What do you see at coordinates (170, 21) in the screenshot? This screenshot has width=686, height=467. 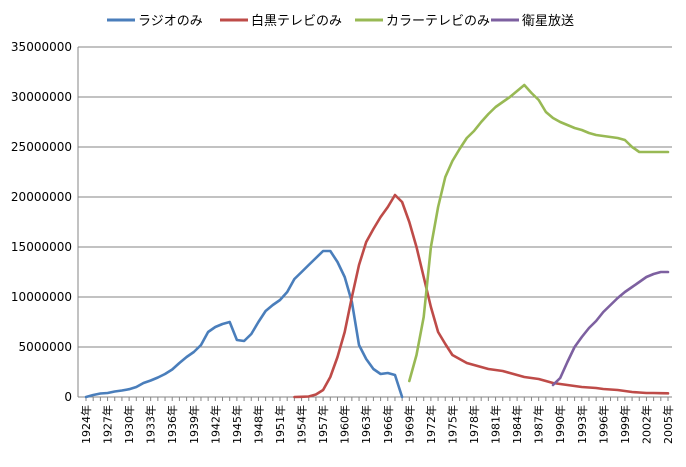 I see `legend-label: ラジオのみ` at bounding box center [170, 21].